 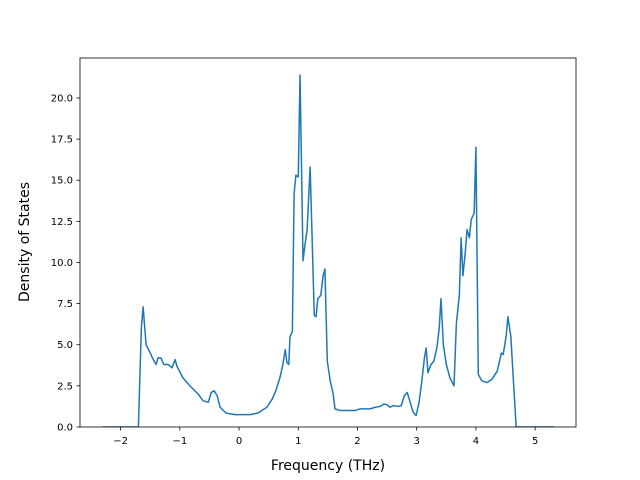 I want to click on x-tick-label: 4, so click(x=476, y=441).